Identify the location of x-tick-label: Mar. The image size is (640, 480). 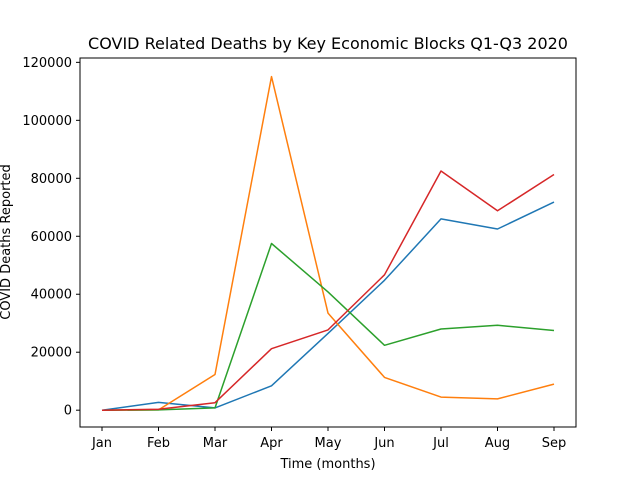
(215, 443).